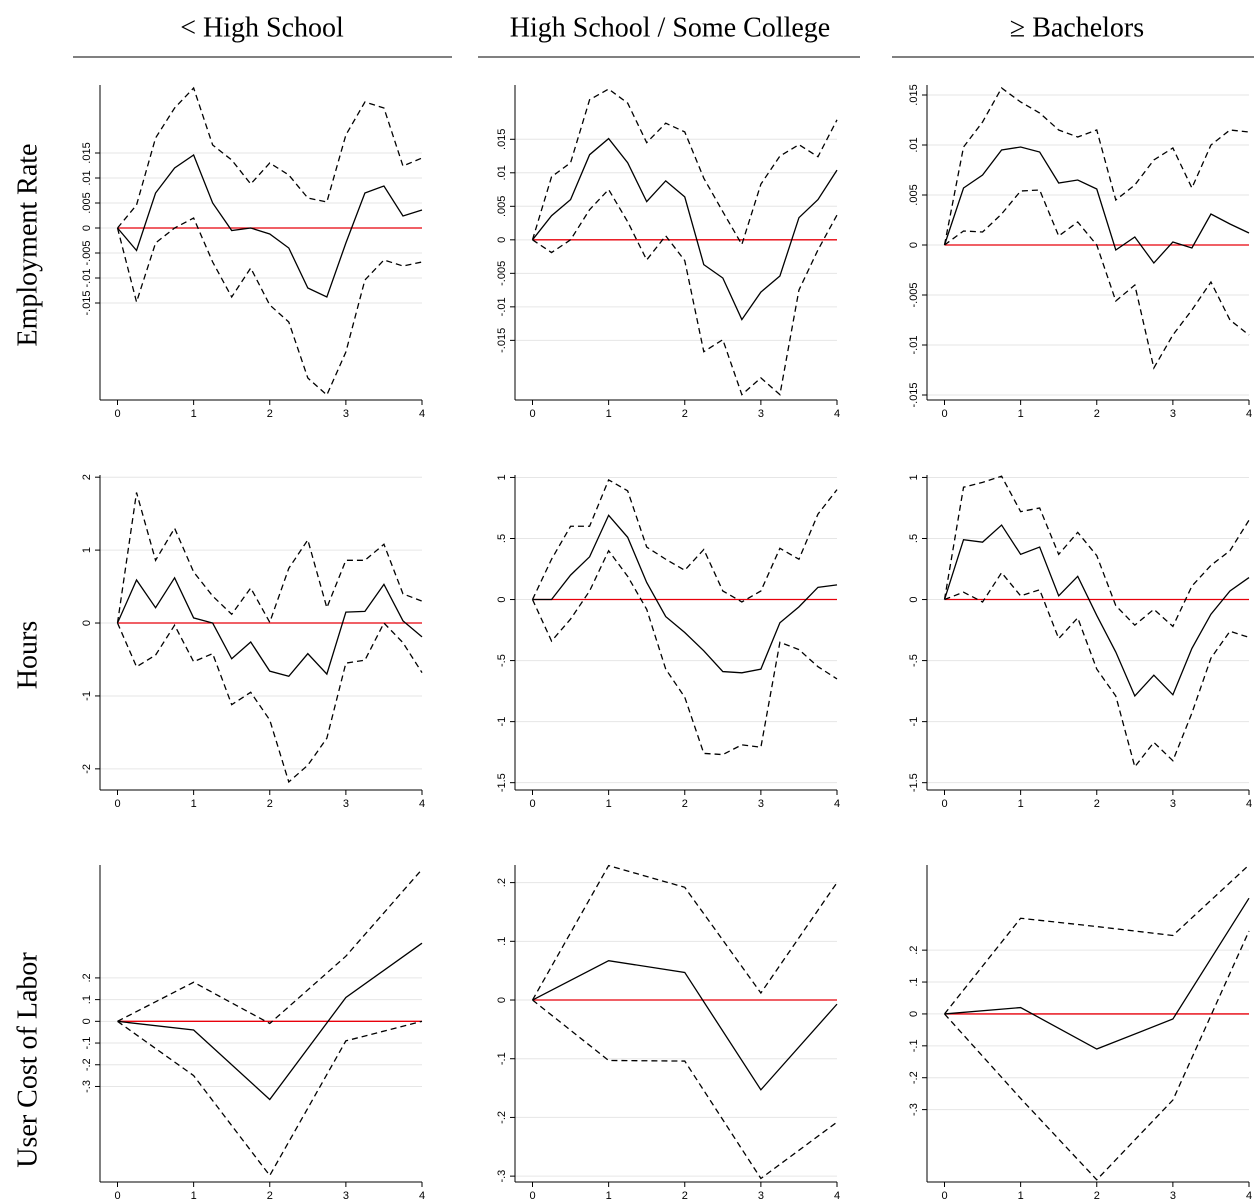 Image resolution: width=1255 pixels, height=1199 pixels. I want to click on row-label: Employment Rate, so click(27, 245).